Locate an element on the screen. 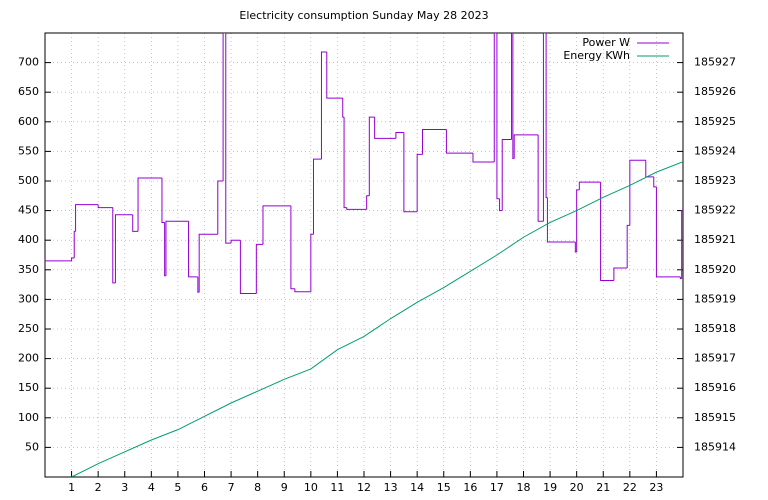 This screenshot has width=768, height=500. x-tick-label: 23 is located at coordinates (656, 487).